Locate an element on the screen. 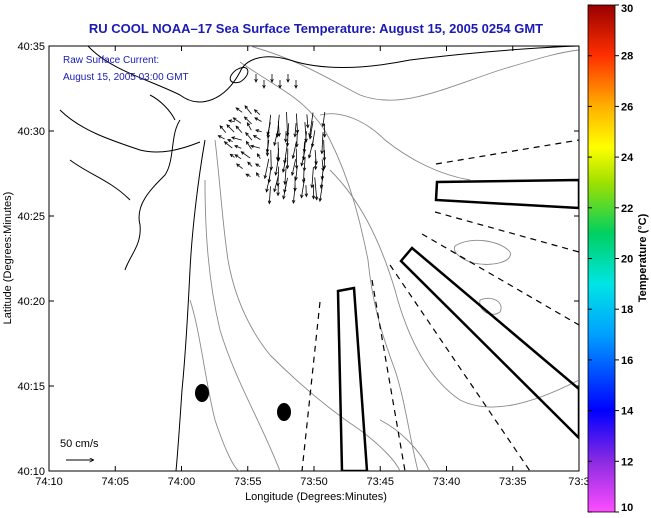 Image resolution: width=651 pixels, height=518 pixels. station-marker is located at coordinates (202, 393).